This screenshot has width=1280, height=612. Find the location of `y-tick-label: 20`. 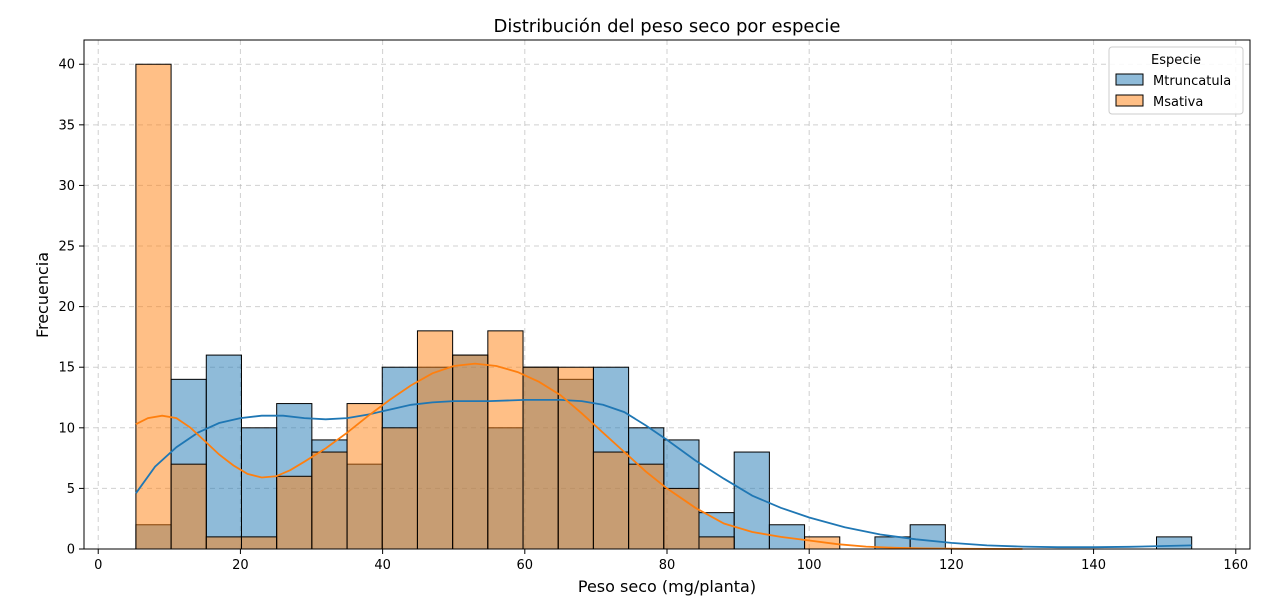

y-tick-label: 20 is located at coordinates (66, 307).